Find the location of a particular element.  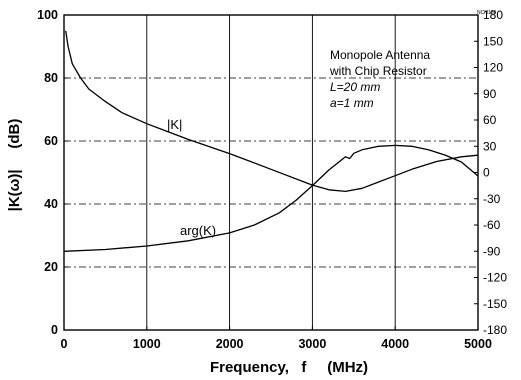

y-tick-label-left: 20 is located at coordinates (51, 267).